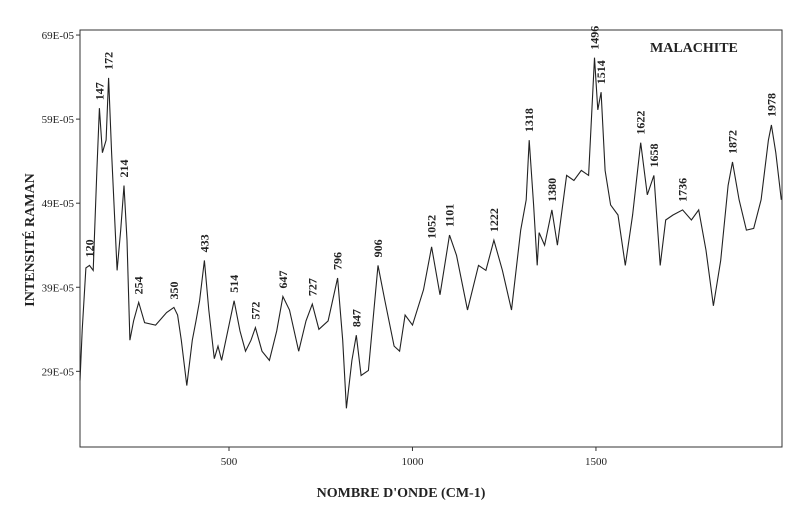 The image size is (804, 522). What do you see at coordinates (432, 227) in the screenshot?
I see `peak-label: 1052` at bounding box center [432, 227].